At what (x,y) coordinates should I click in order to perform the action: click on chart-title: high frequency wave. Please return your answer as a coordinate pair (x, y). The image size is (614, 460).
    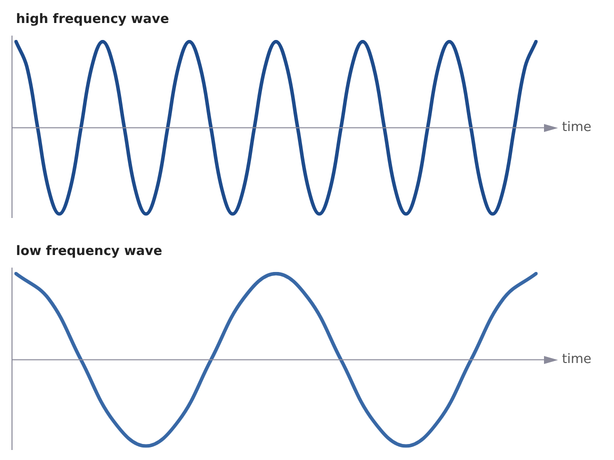
    Looking at the image, I should click on (93, 20).